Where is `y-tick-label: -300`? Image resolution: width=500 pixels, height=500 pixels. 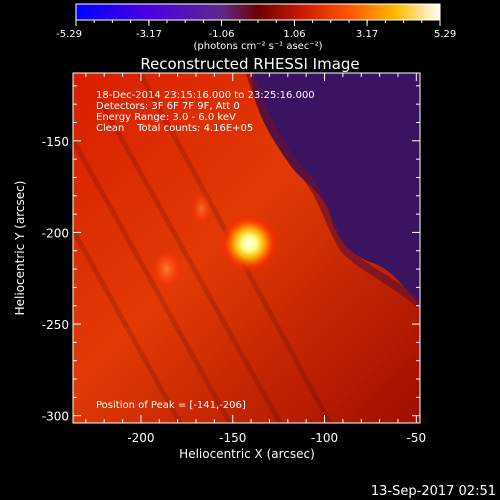
y-tick-label: -300 is located at coordinates (55, 417).